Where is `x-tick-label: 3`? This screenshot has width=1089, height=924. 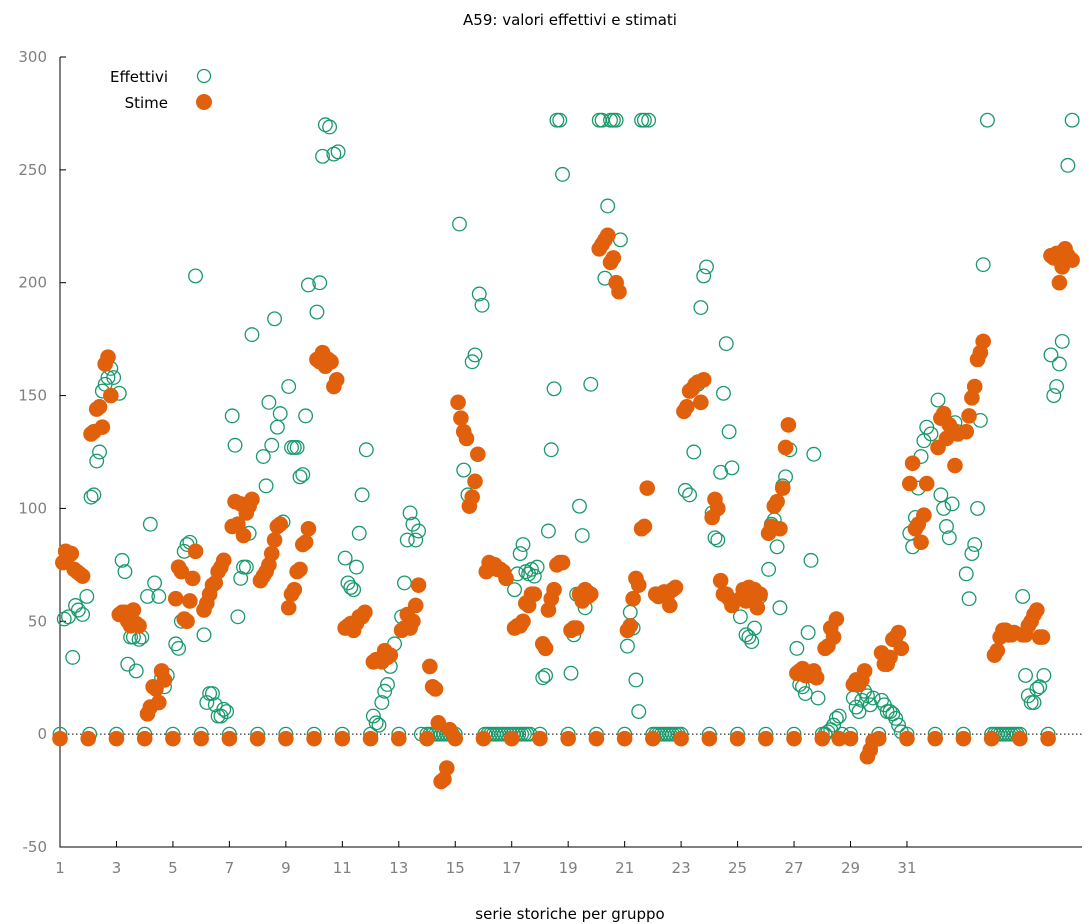
x-tick-label: 3 is located at coordinates (117, 868).